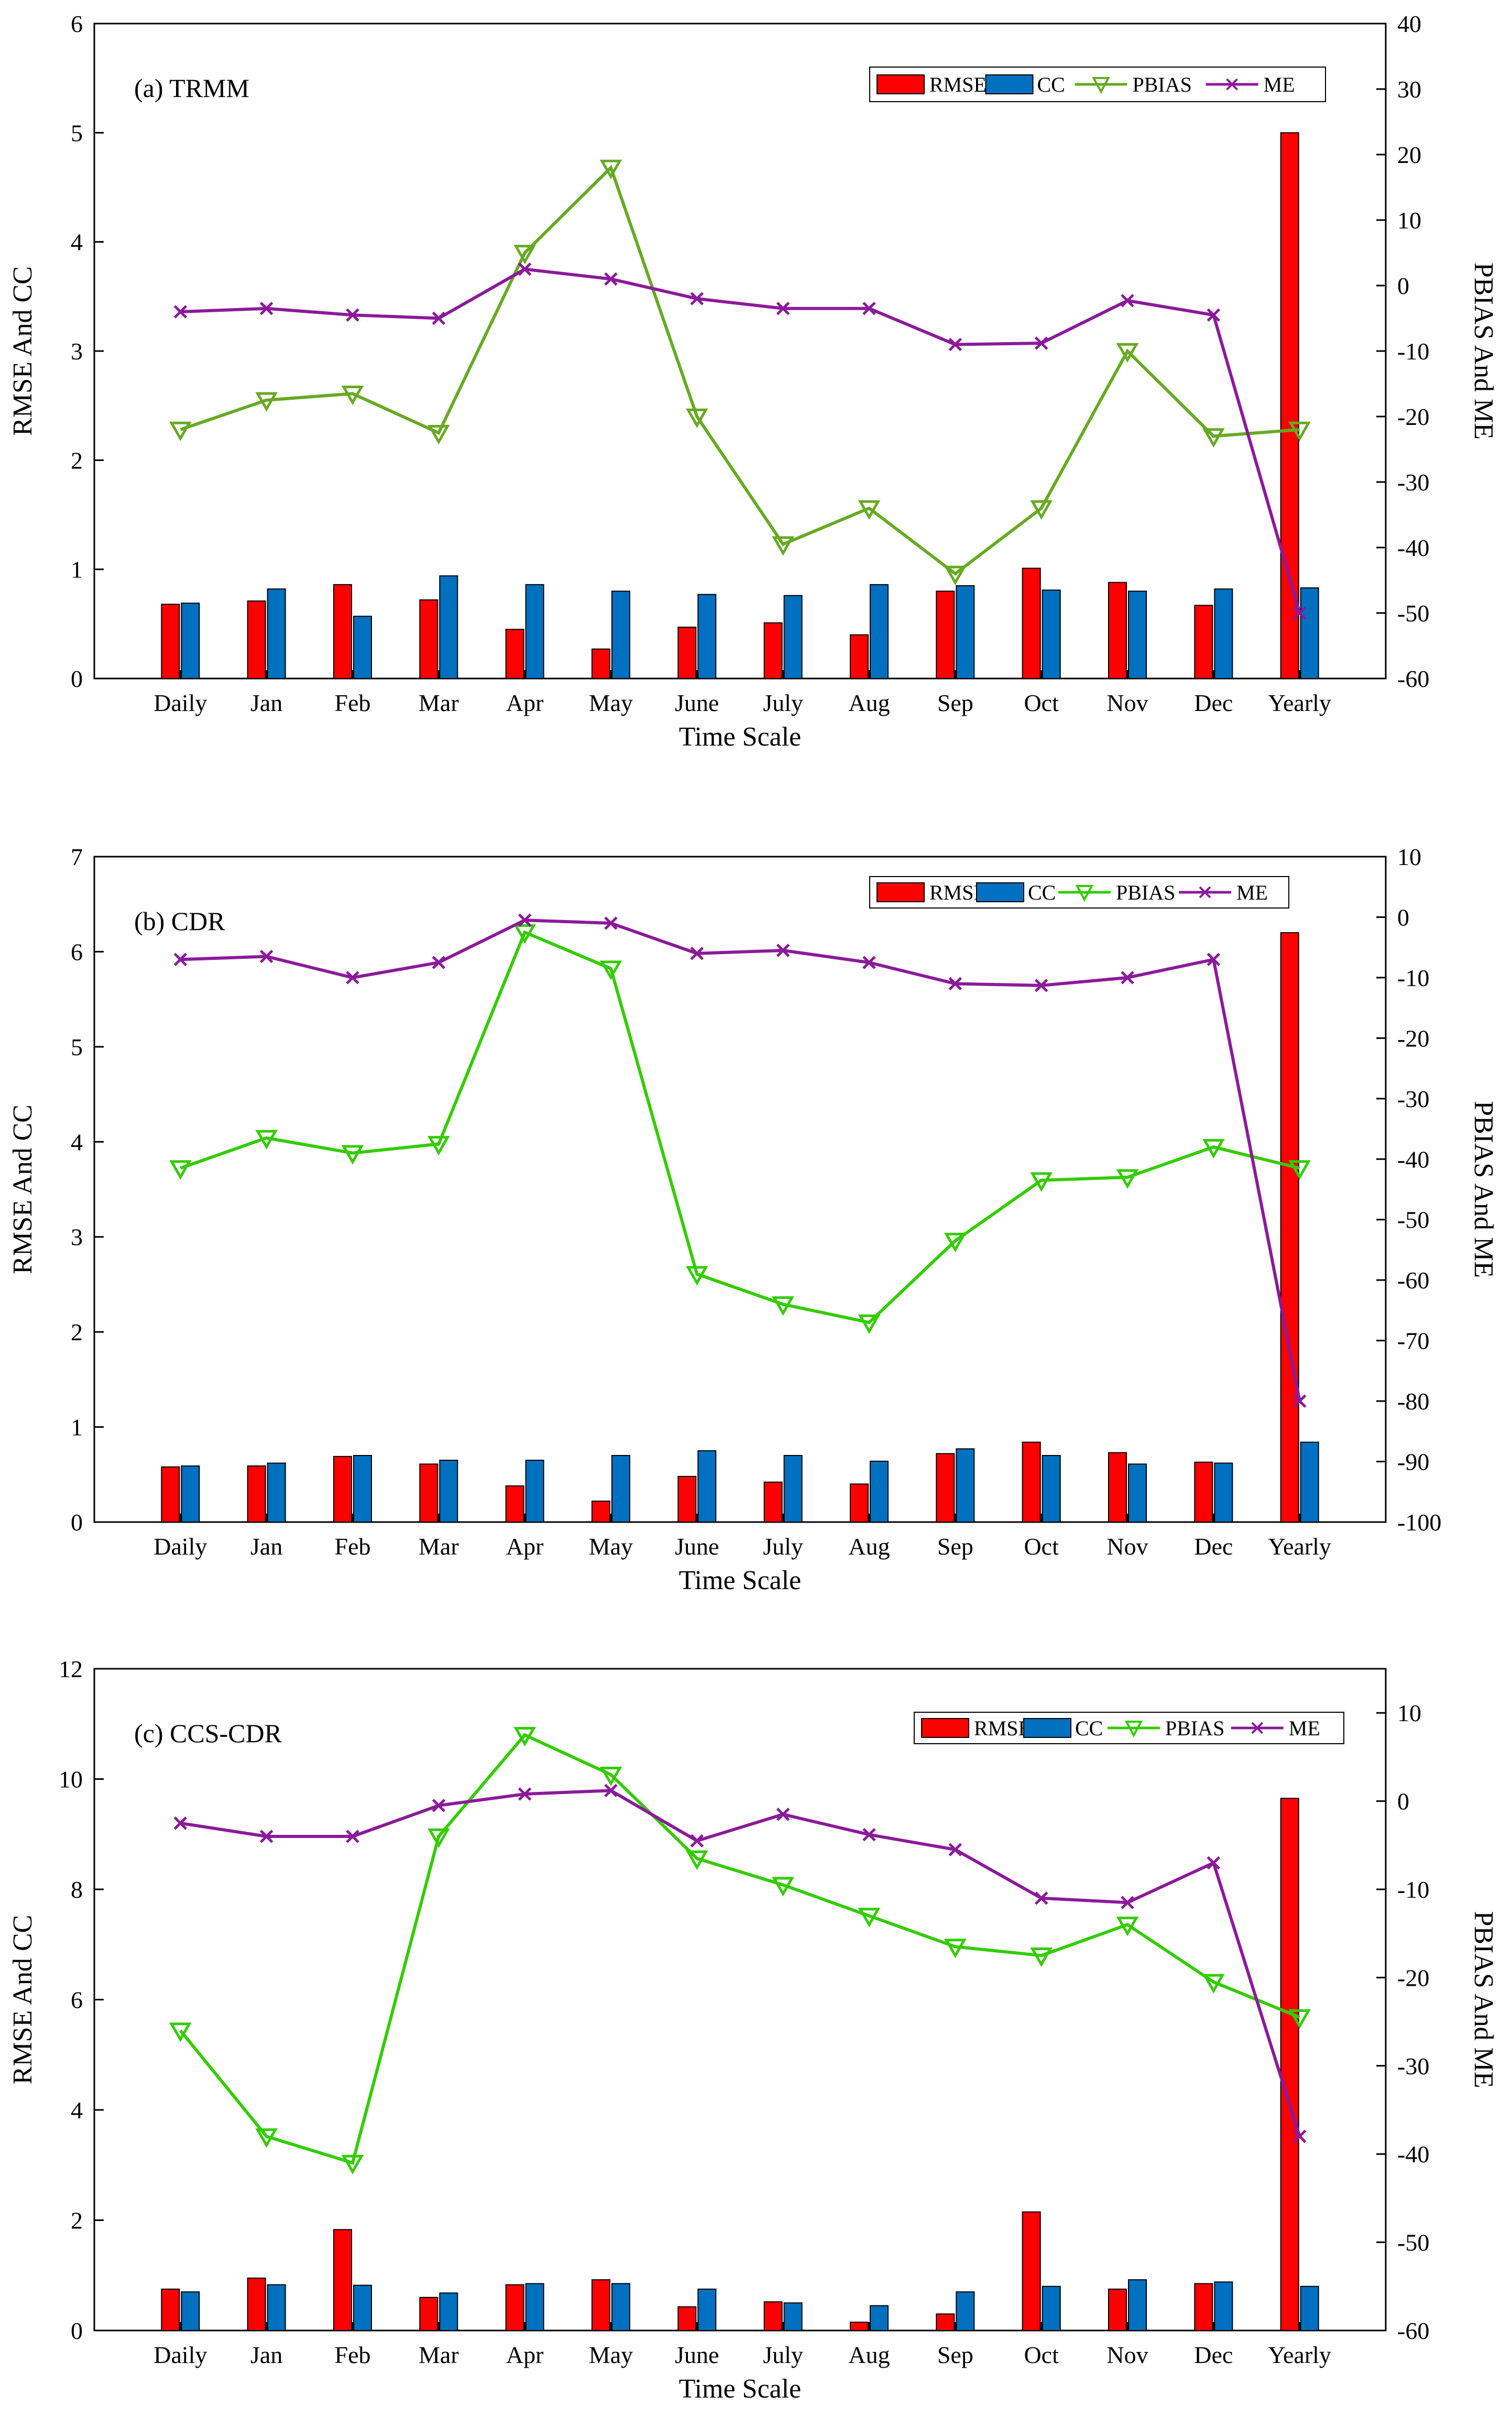 The width and height of the screenshot is (1512, 2418). Describe the element at coordinates (77, 1427) in the screenshot. I see `left-tick-label: 1` at that location.